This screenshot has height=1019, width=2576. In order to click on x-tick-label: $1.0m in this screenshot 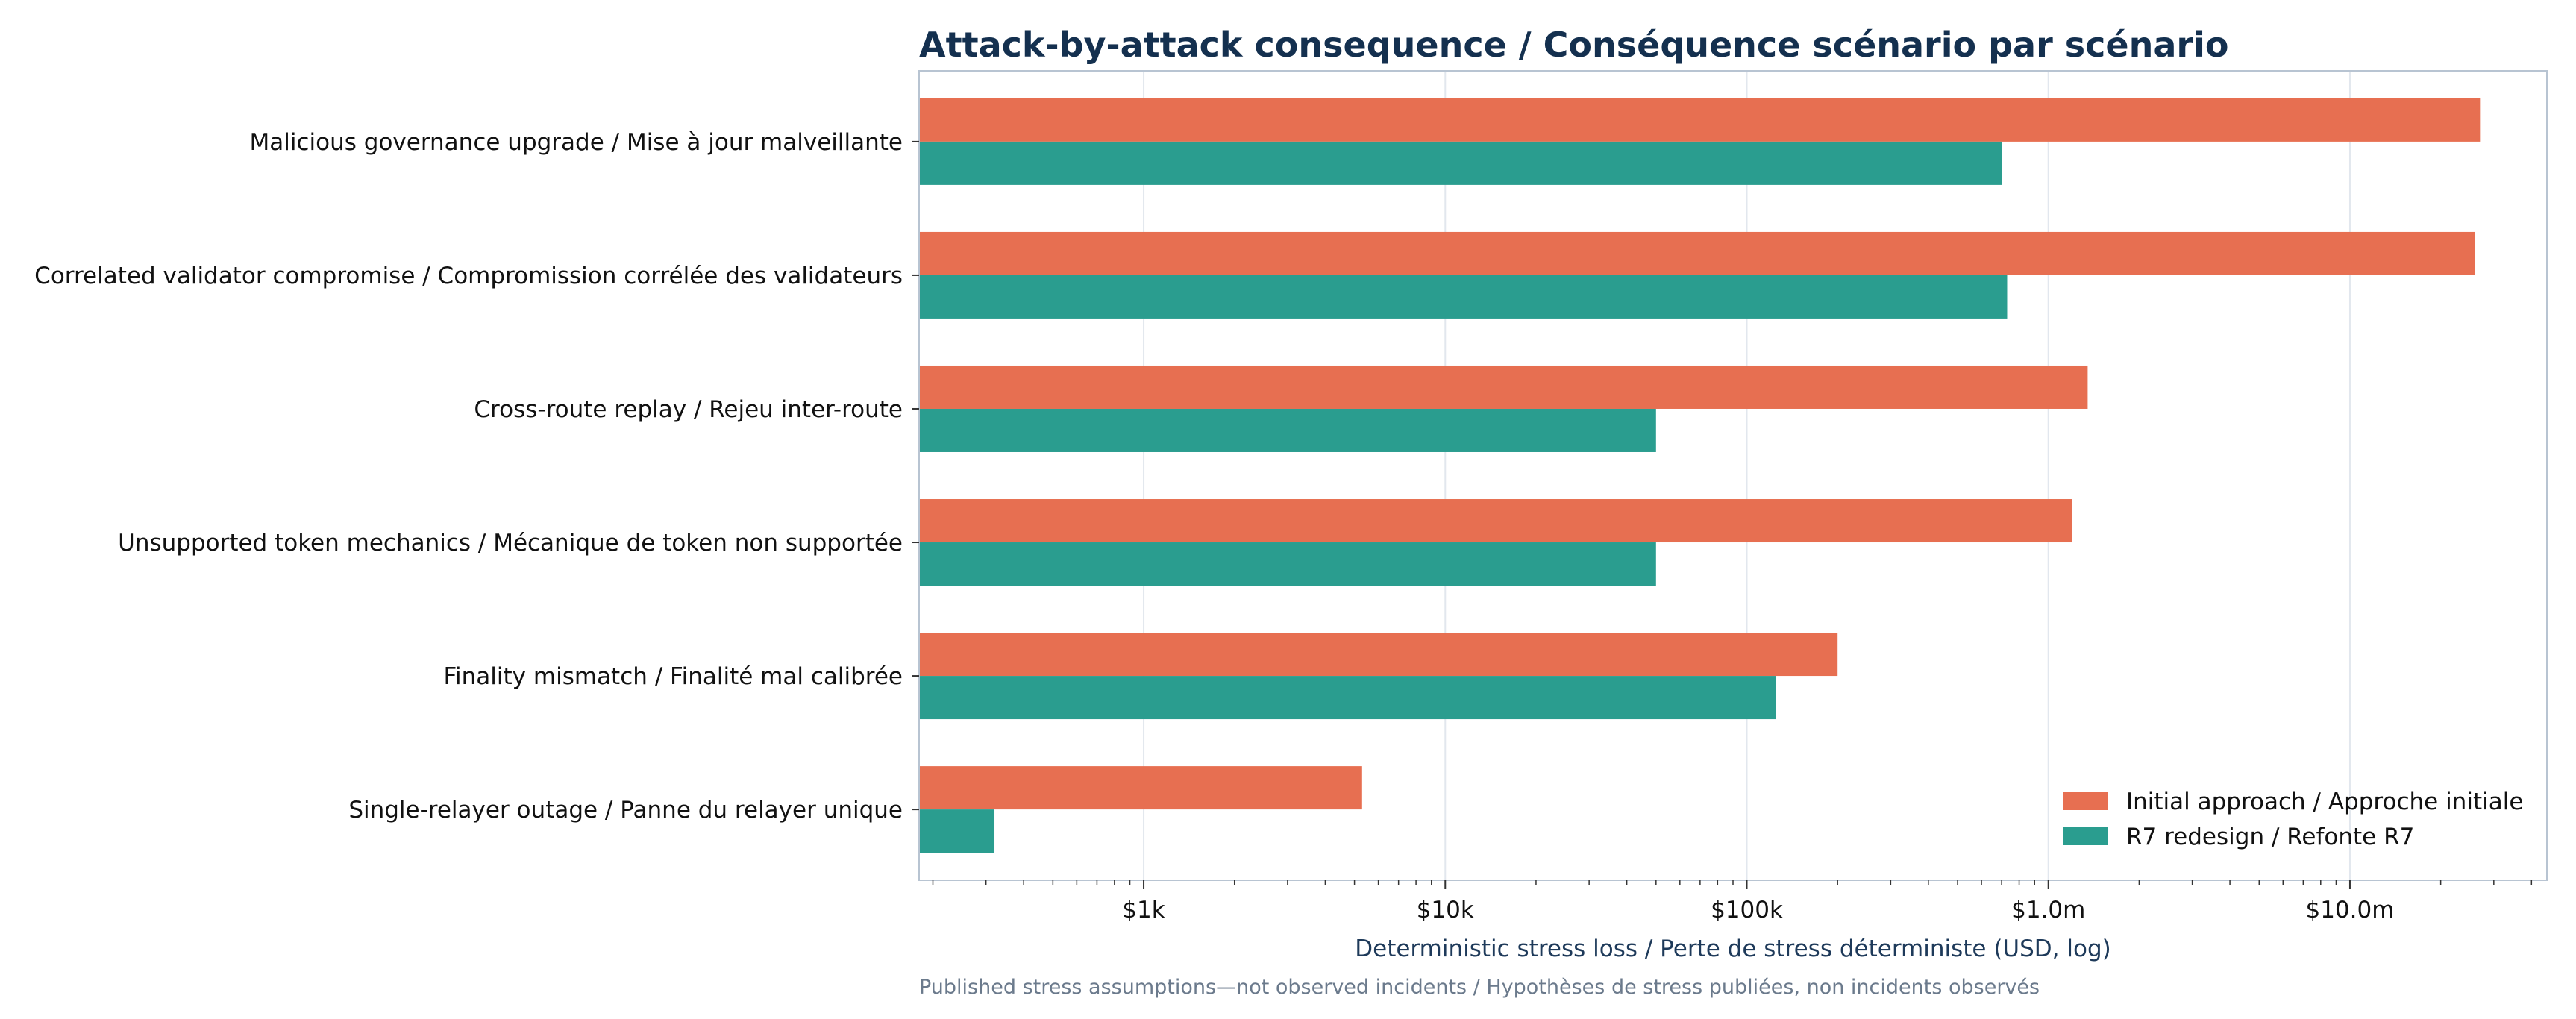, I will do `click(2048, 911)`.